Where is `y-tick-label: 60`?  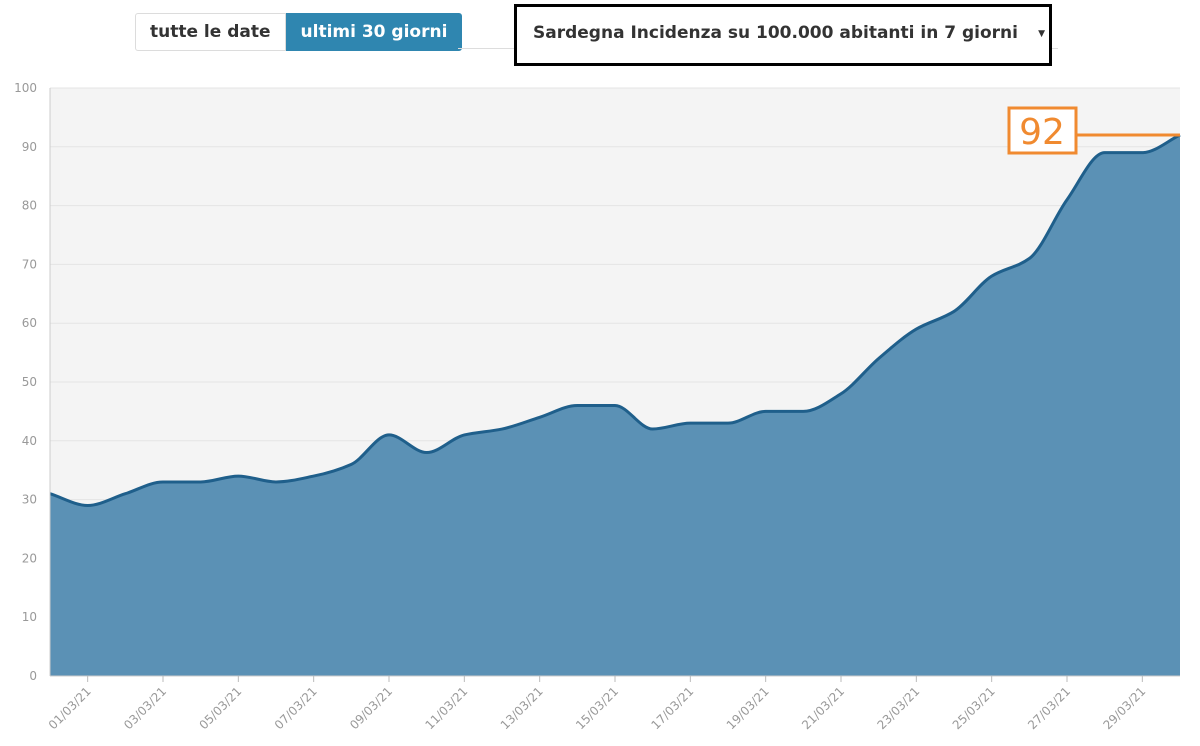 y-tick-label: 60 is located at coordinates (29, 323).